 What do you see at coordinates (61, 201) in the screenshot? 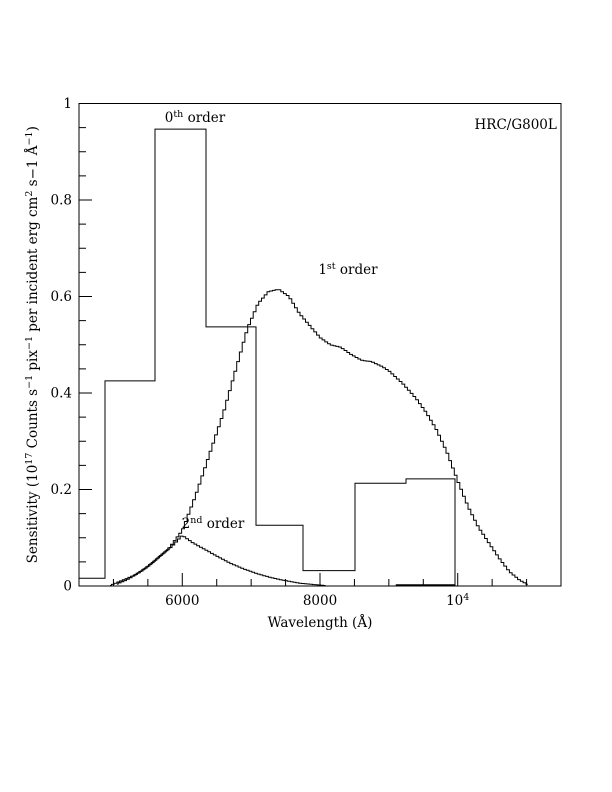
I see `y-tick-label: 0.8` at bounding box center [61, 201].